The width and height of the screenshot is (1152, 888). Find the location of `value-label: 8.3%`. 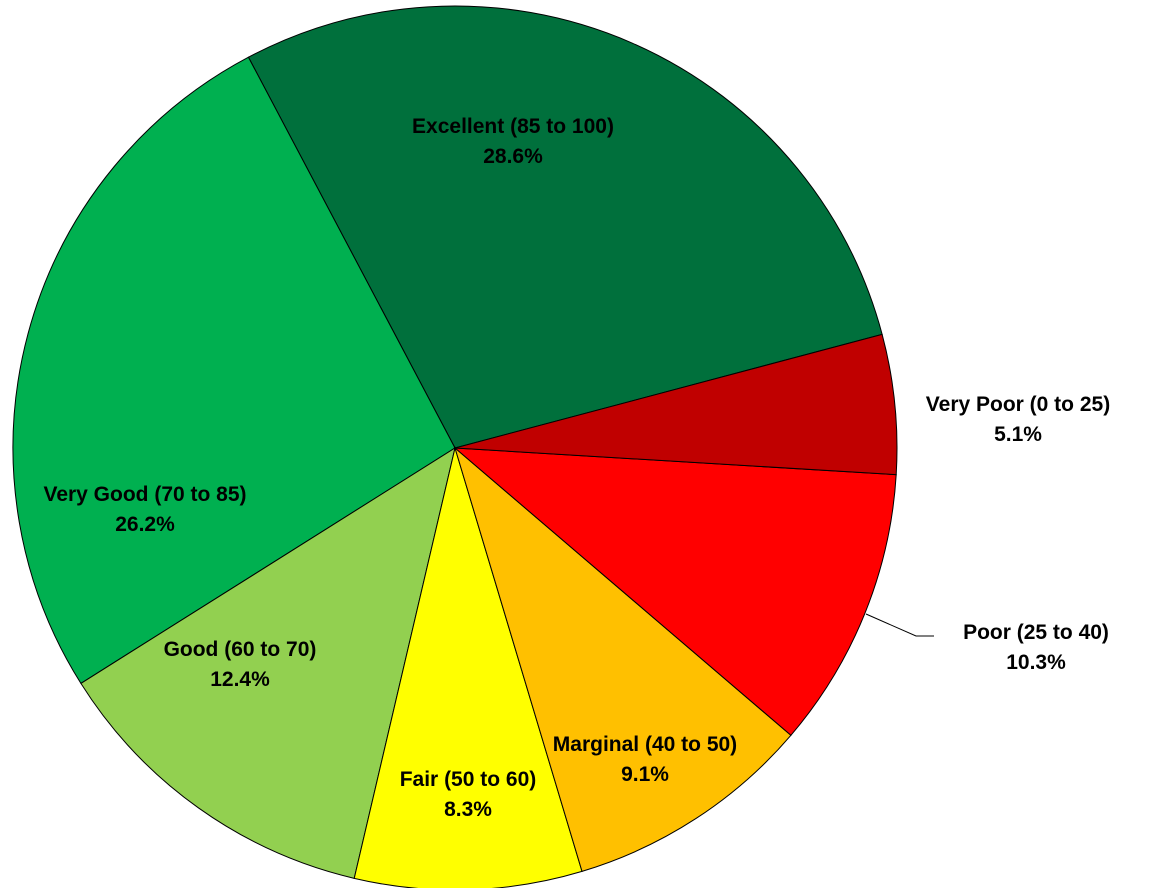

value-label: 8.3% is located at coordinates (468, 809).